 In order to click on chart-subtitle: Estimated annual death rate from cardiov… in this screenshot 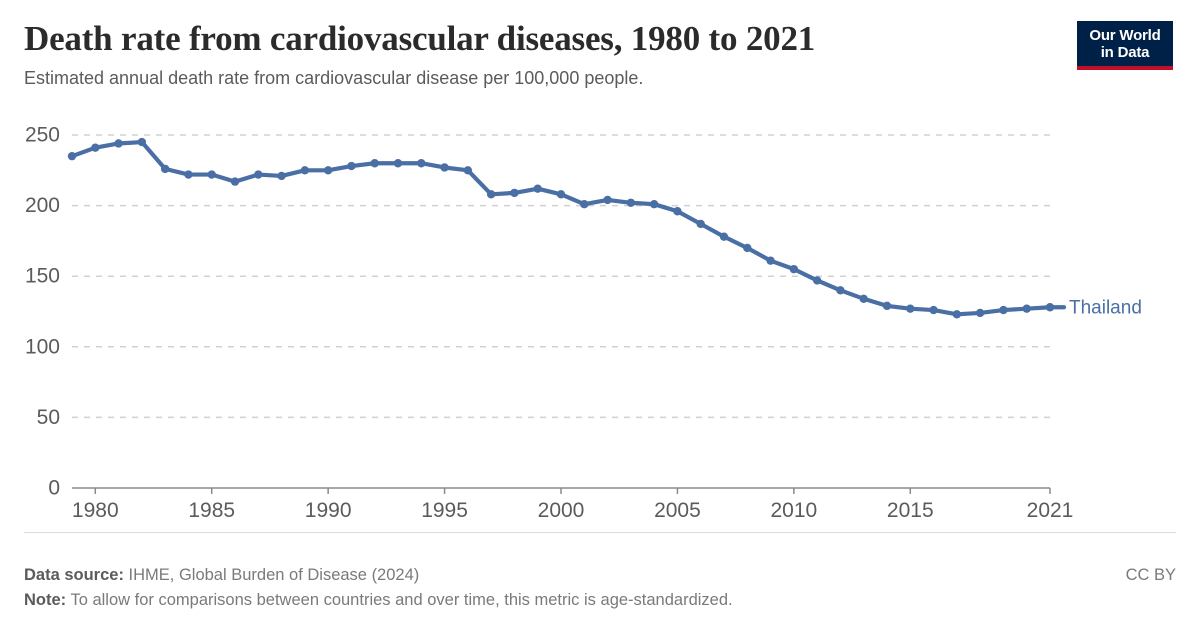, I will do `click(334, 78)`.